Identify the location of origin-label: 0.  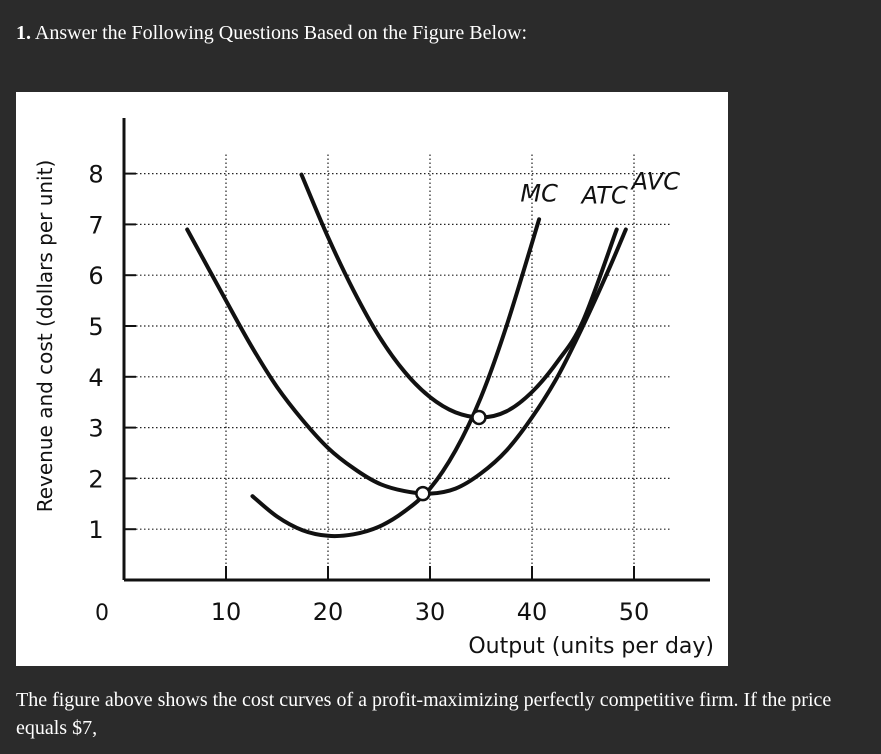
(102, 613).